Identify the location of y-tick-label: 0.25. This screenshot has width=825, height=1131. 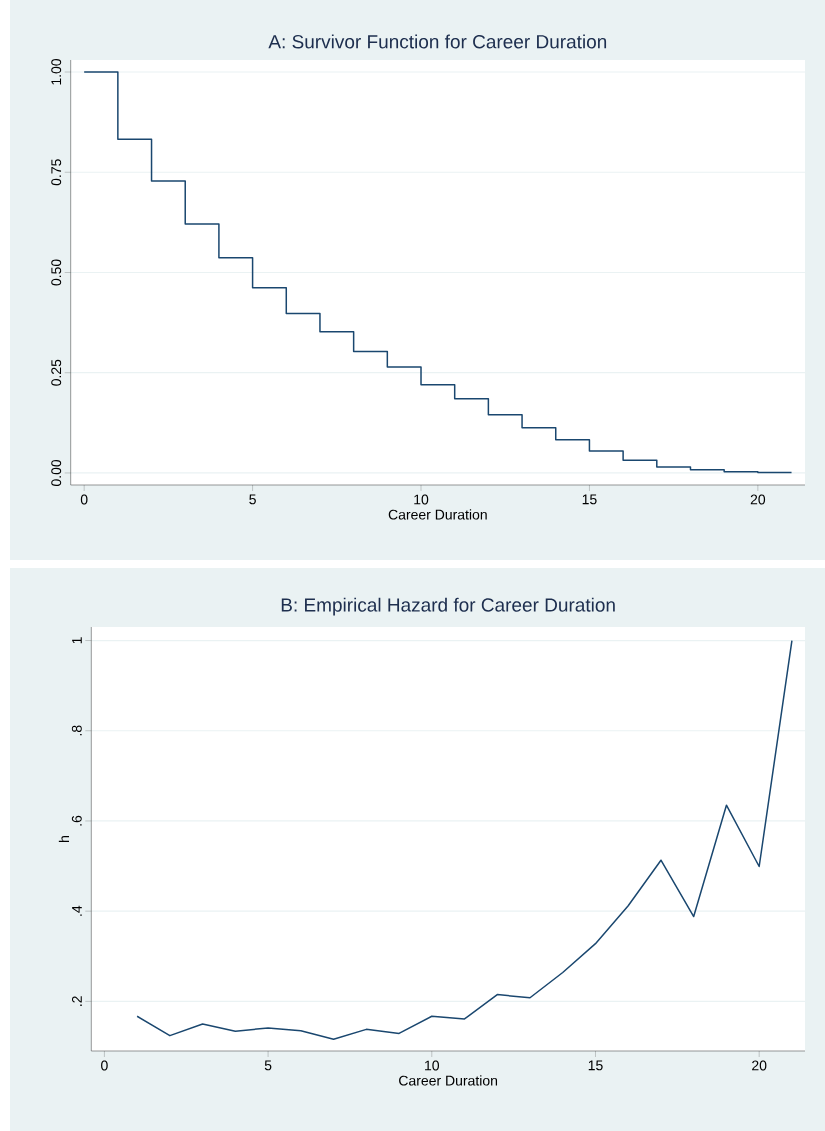
(56, 372).